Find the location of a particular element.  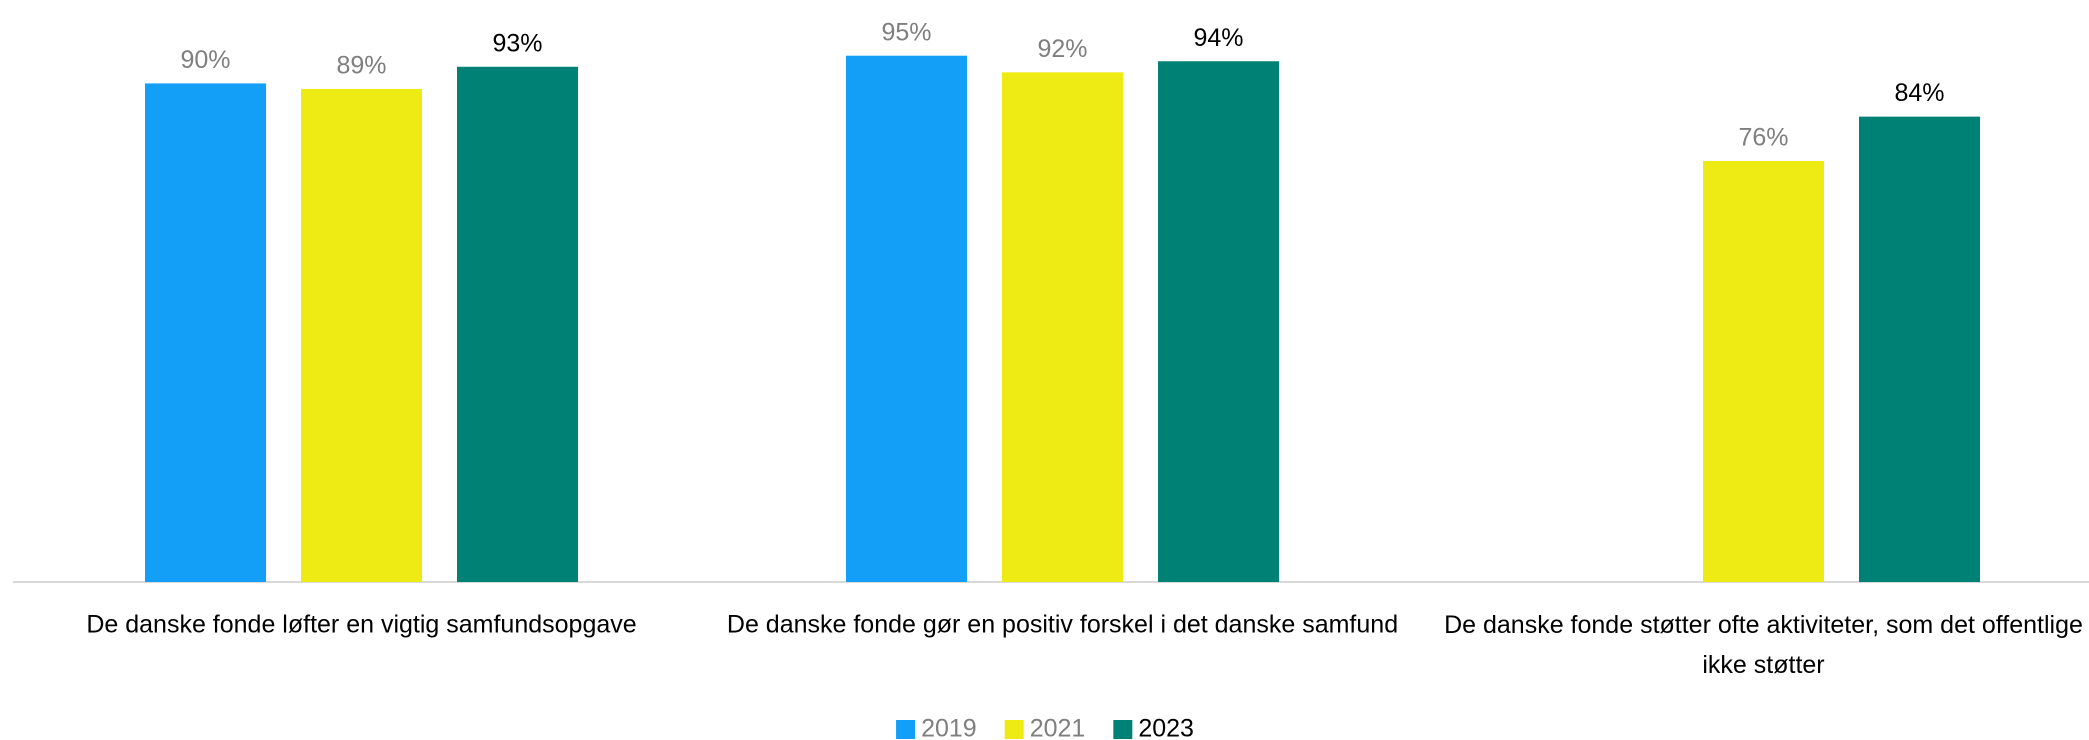

value-label: 93% is located at coordinates (517, 43).